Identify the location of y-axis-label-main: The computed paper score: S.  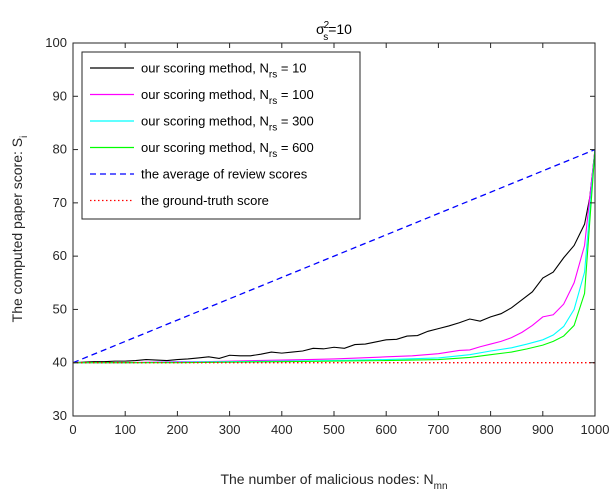
(17, 230).